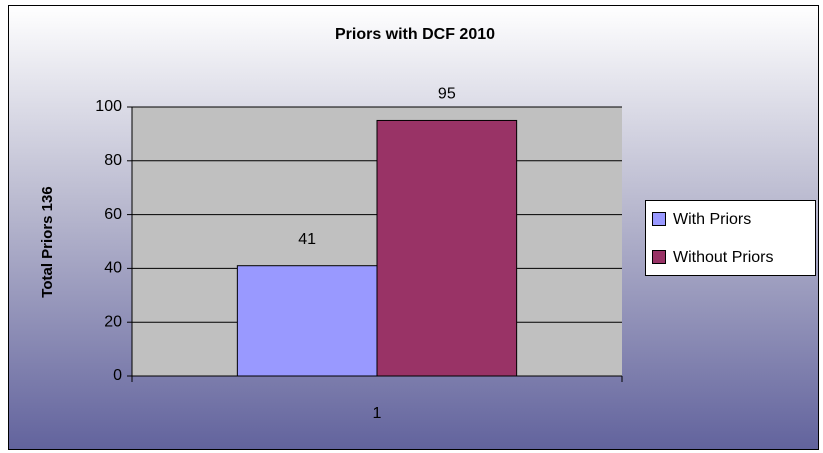 Image resolution: width=823 pixels, height=453 pixels. Describe the element at coordinates (47, 241) in the screenshot. I see `y-axis-label: Total Priors 136` at that location.